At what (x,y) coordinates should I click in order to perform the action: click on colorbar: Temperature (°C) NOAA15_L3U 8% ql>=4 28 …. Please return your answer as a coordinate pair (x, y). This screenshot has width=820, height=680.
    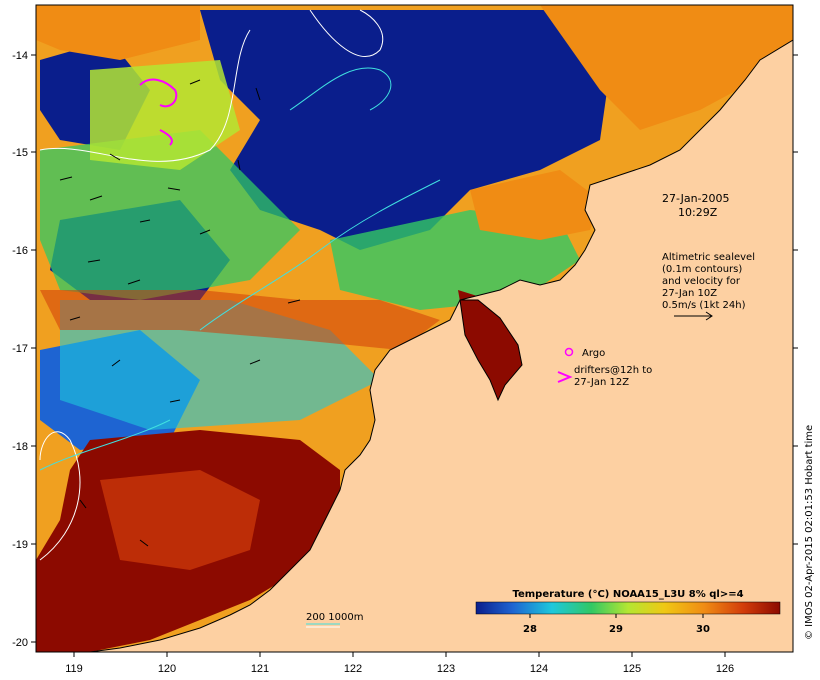
    Looking at the image, I should click on (628, 612).